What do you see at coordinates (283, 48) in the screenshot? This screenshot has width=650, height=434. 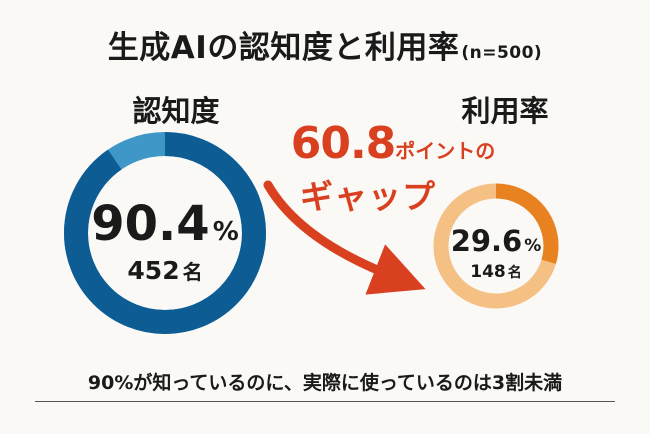 I see `chart-title-main: 生成AIの認知度と利用率` at bounding box center [283, 48].